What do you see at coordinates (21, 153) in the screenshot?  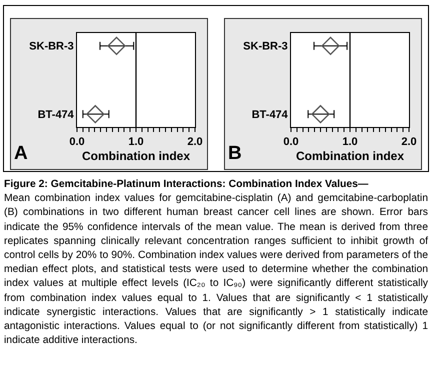 I see `text: A` at bounding box center [21, 153].